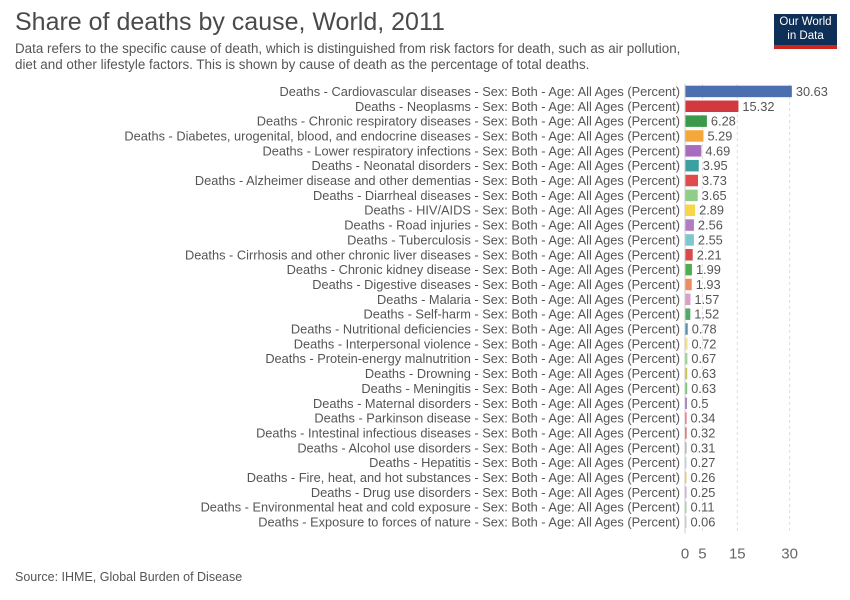  What do you see at coordinates (703, 432) in the screenshot?
I see `value-label: 0.32` at bounding box center [703, 432].